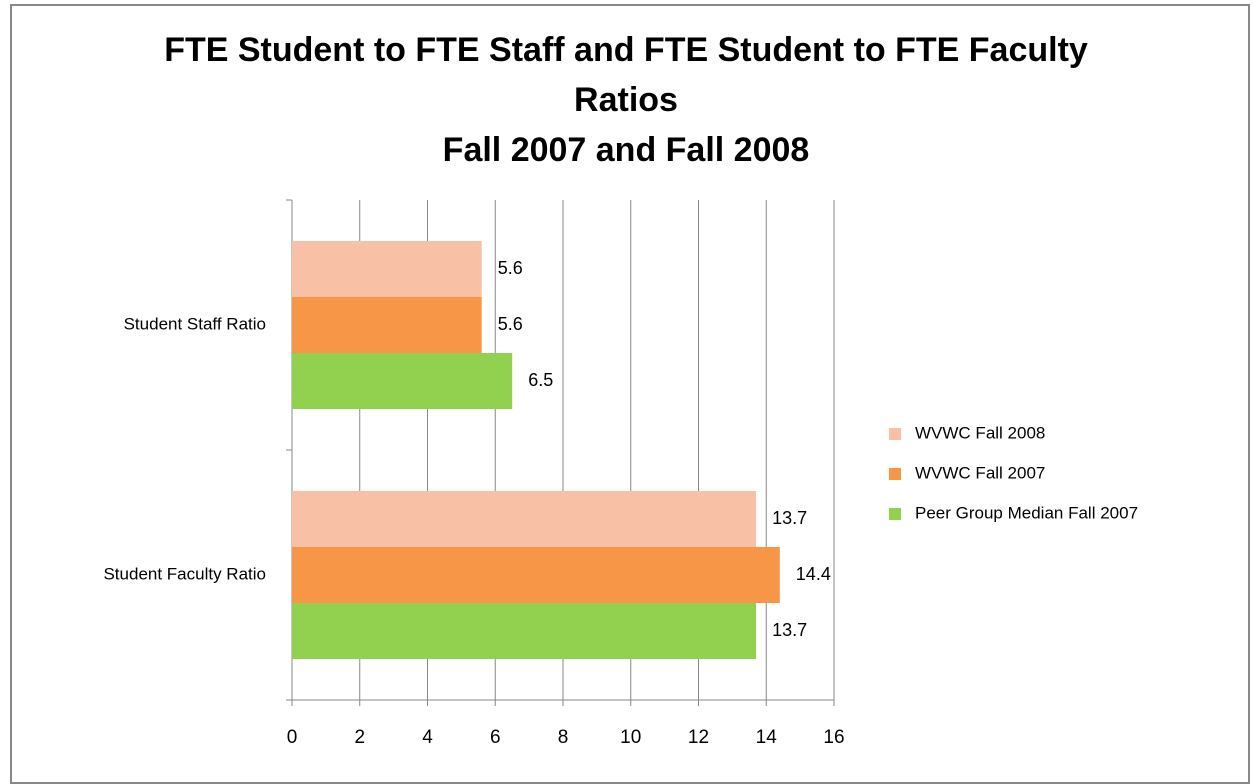 The image size is (1253, 784). Describe the element at coordinates (980, 432) in the screenshot. I see `legend-label: WVWC Fall 2008` at that location.